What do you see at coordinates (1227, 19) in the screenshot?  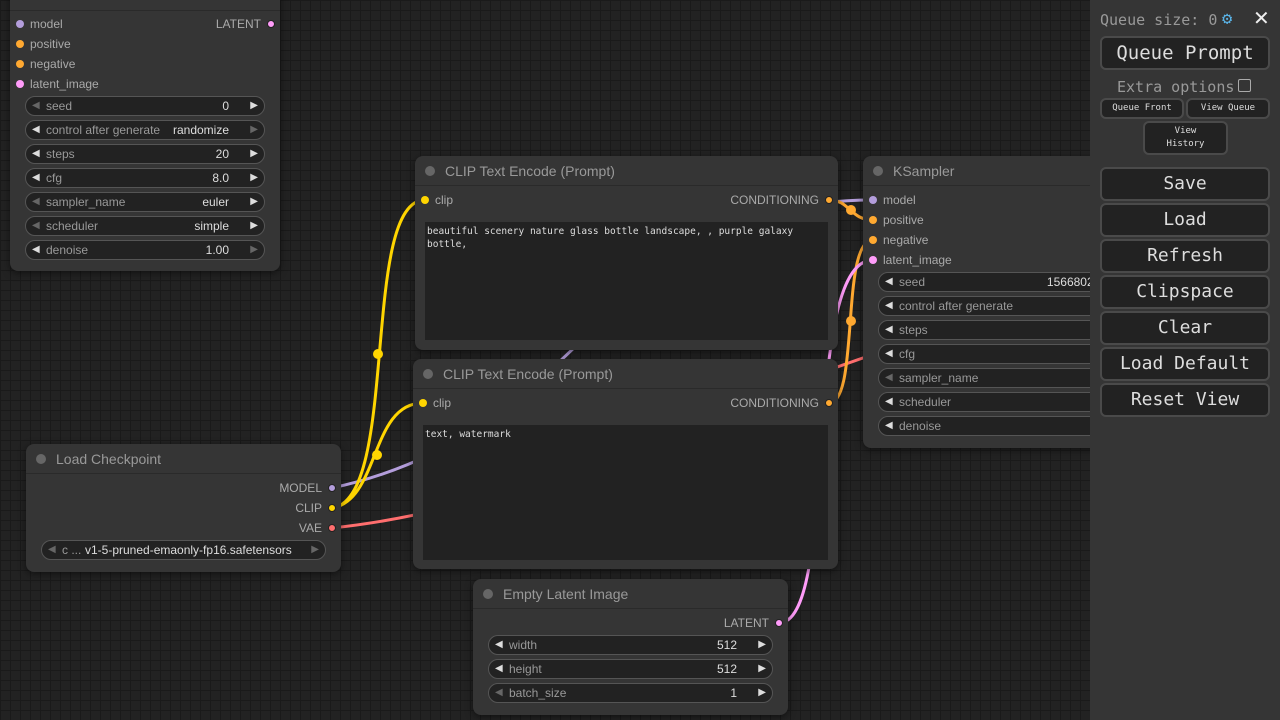 I see `gear-icon: ⚙` at bounding box center [1227, 19].